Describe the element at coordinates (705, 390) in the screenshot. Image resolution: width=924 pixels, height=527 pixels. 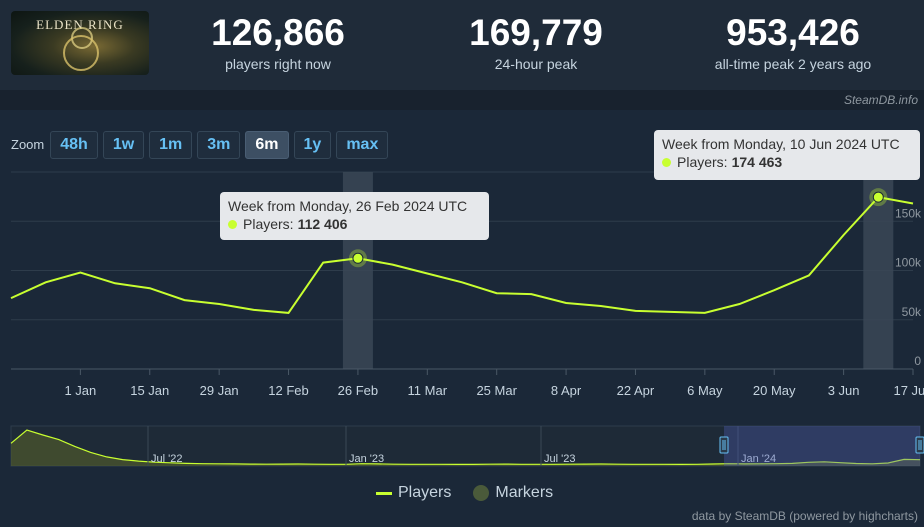
I see `x-tick-label: 6 May` at that location.